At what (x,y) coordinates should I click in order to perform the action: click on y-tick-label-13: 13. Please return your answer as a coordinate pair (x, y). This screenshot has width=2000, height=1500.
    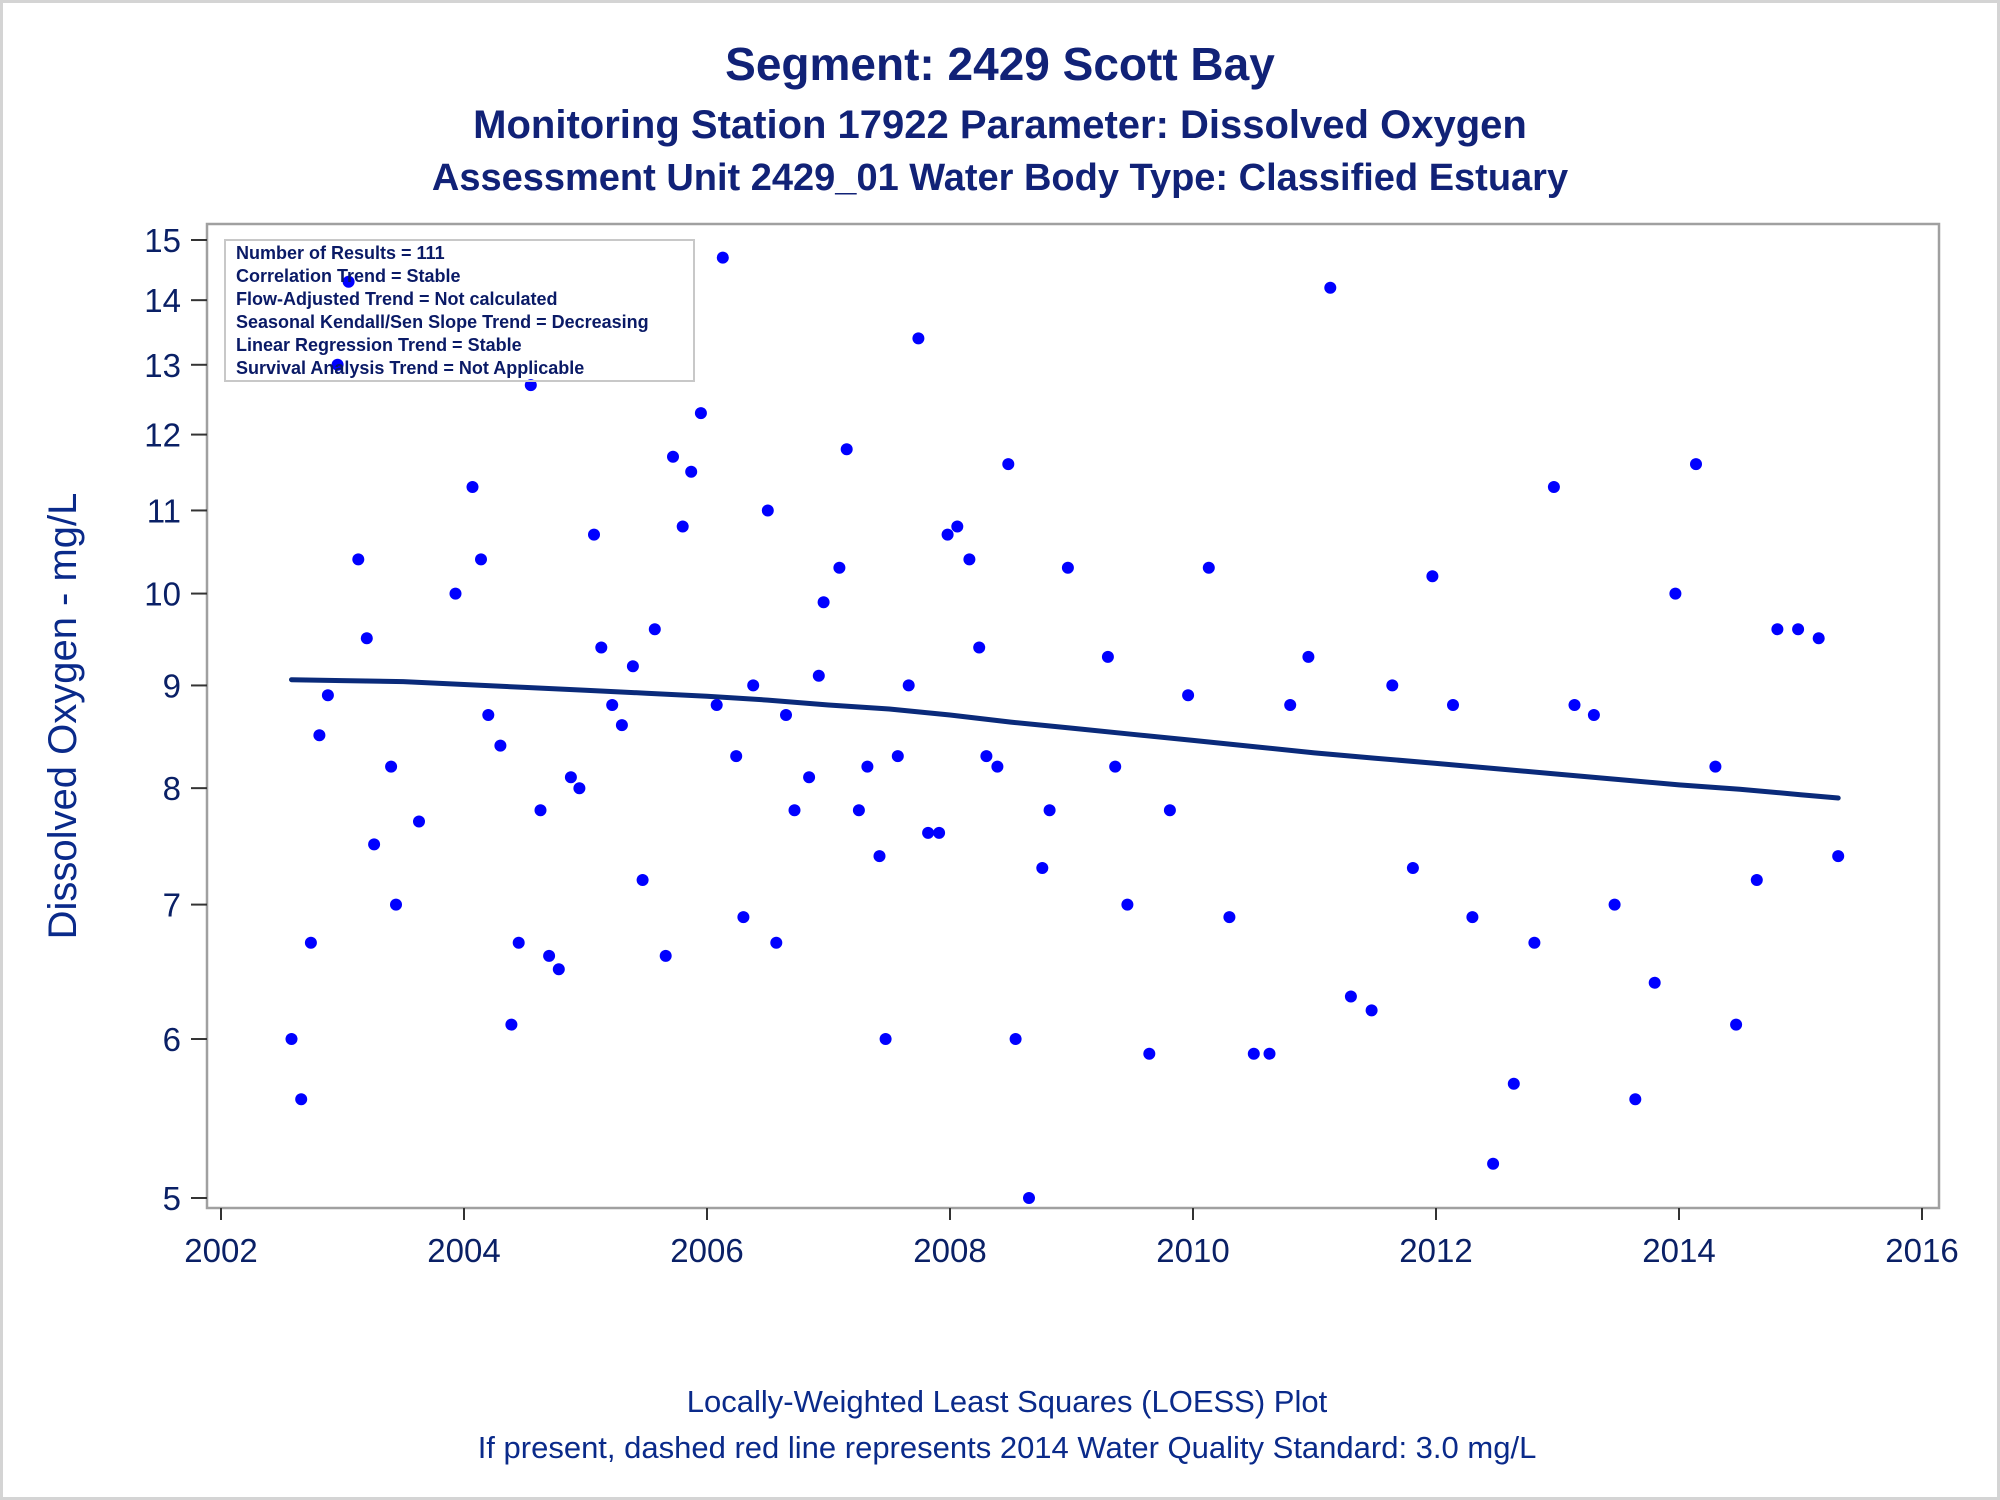
    Looking at the image, I should click on (162, 365).